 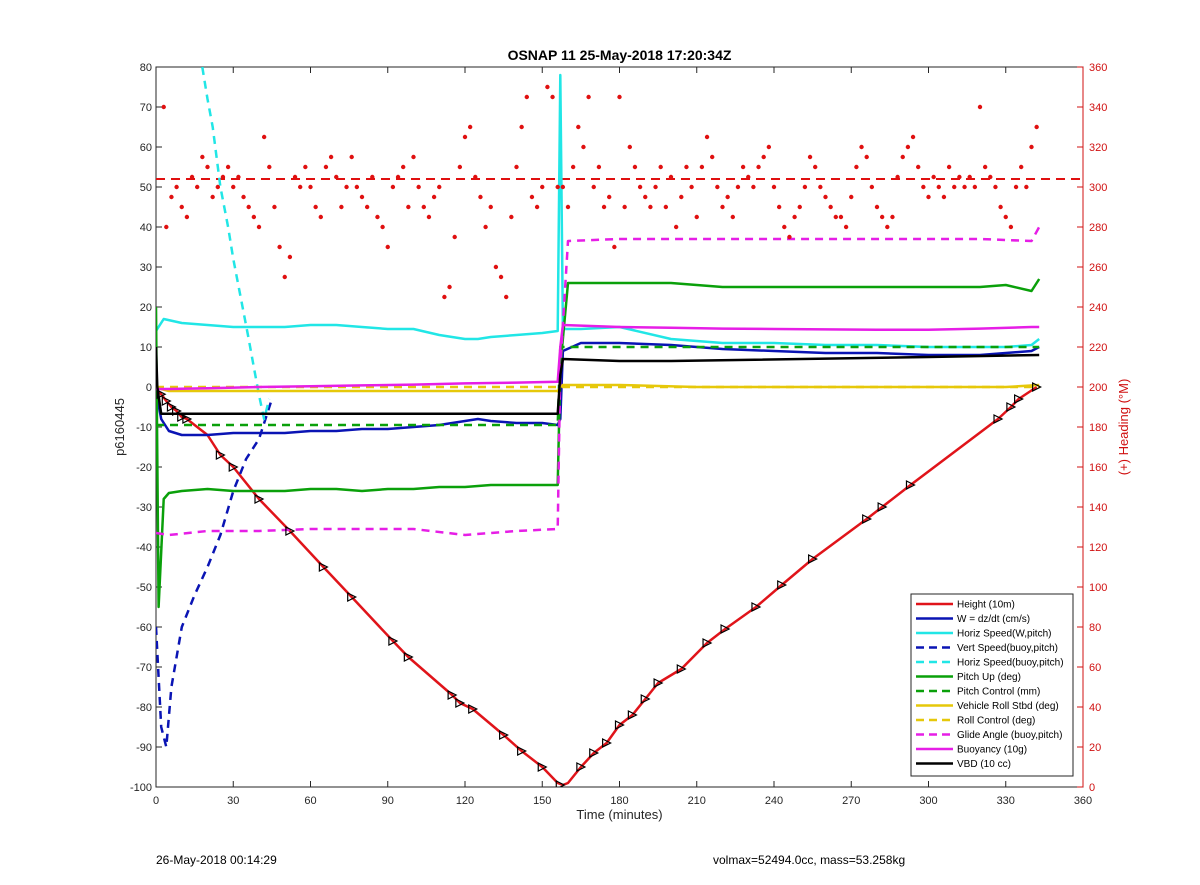 I want to click on y2-tick-label: 360, so click(x=1098, y=68).